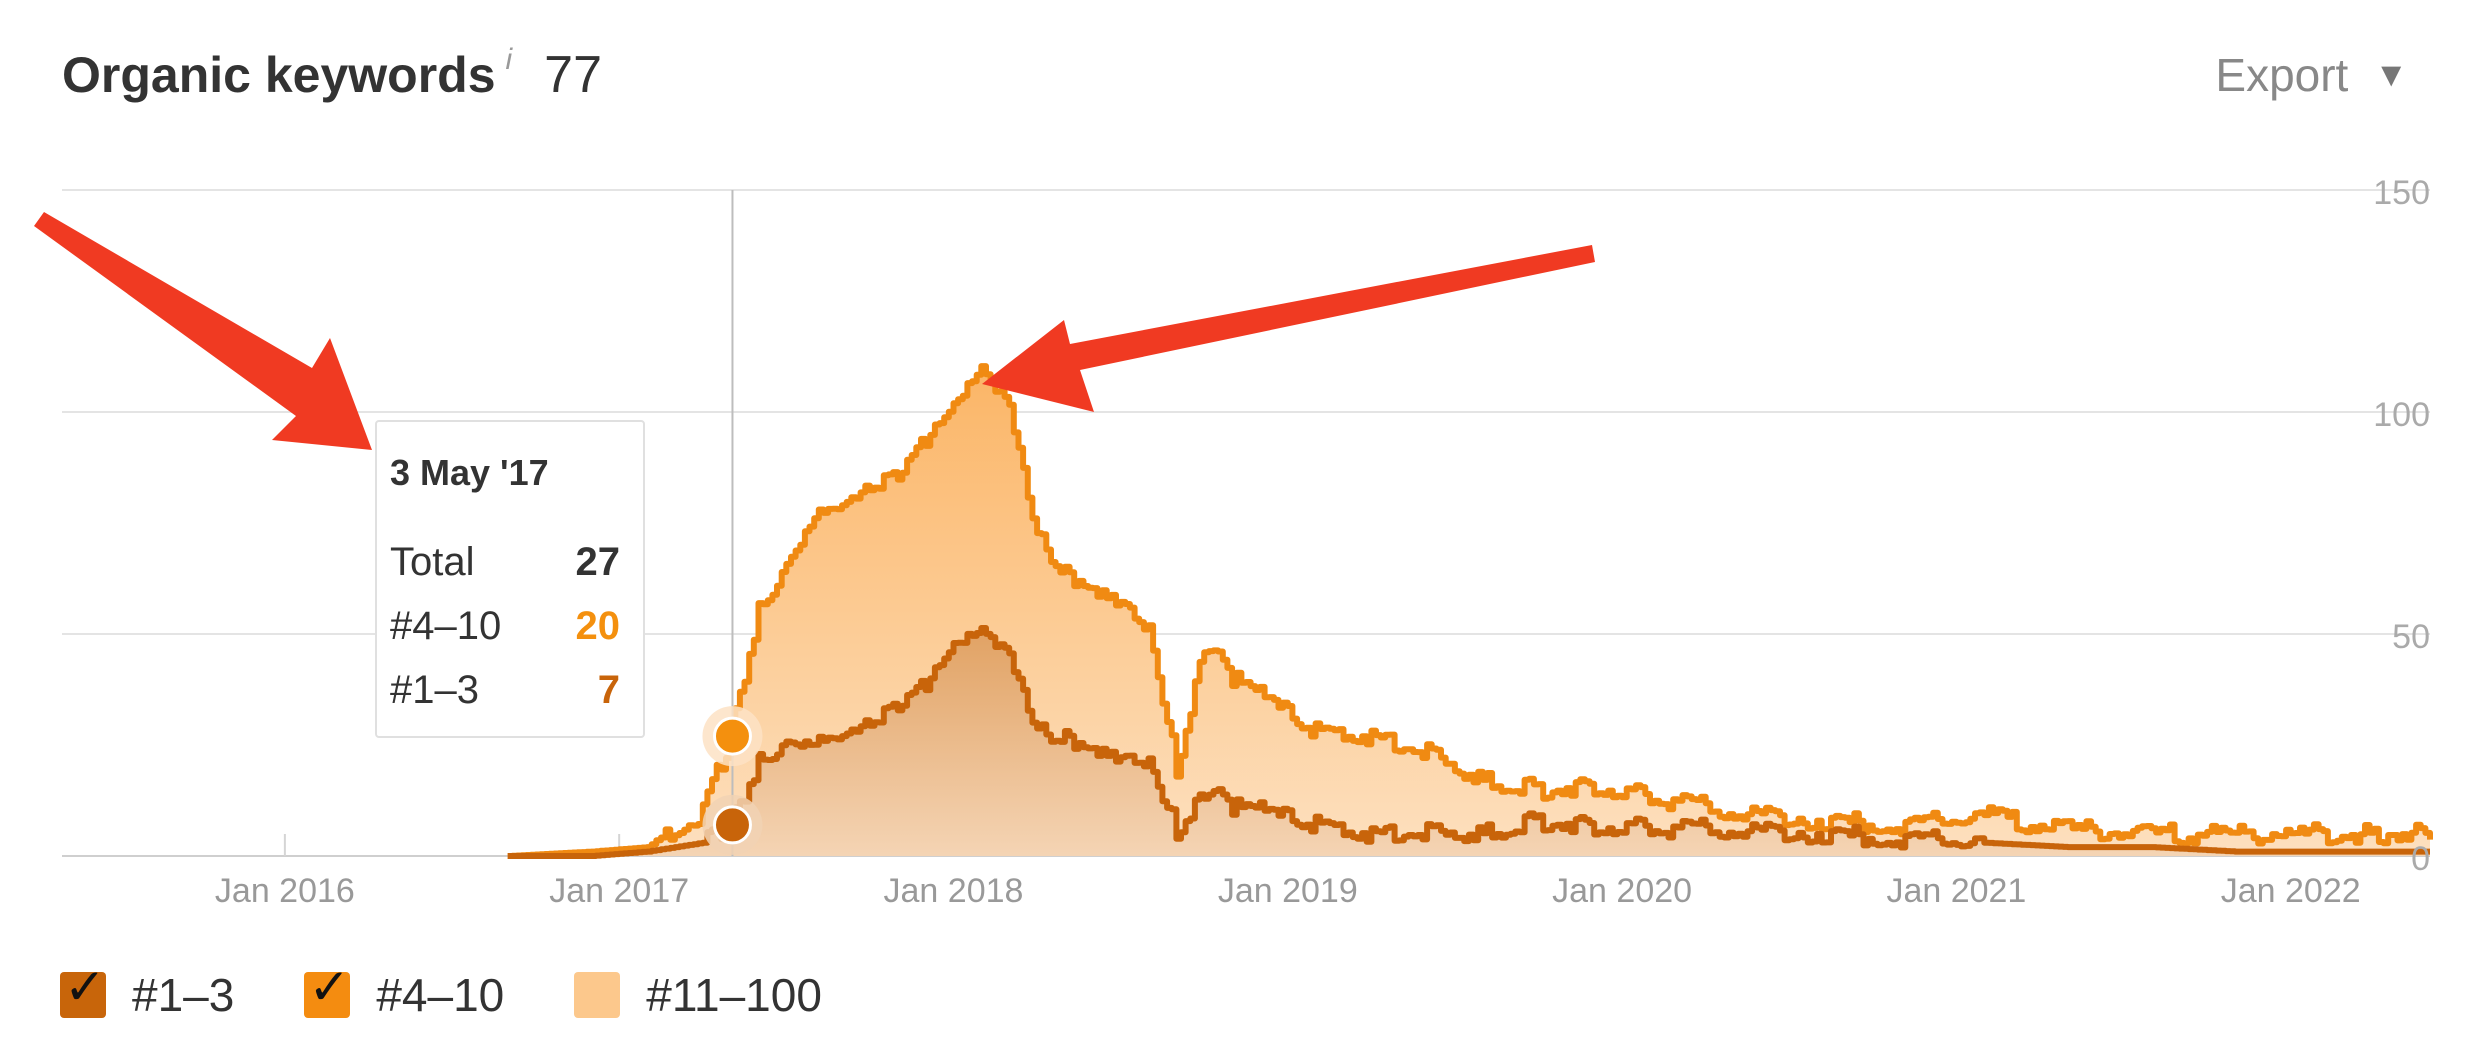 The image size is (2480, 1062). I want to click on y-tick-label: 50, so click(2411, 637).